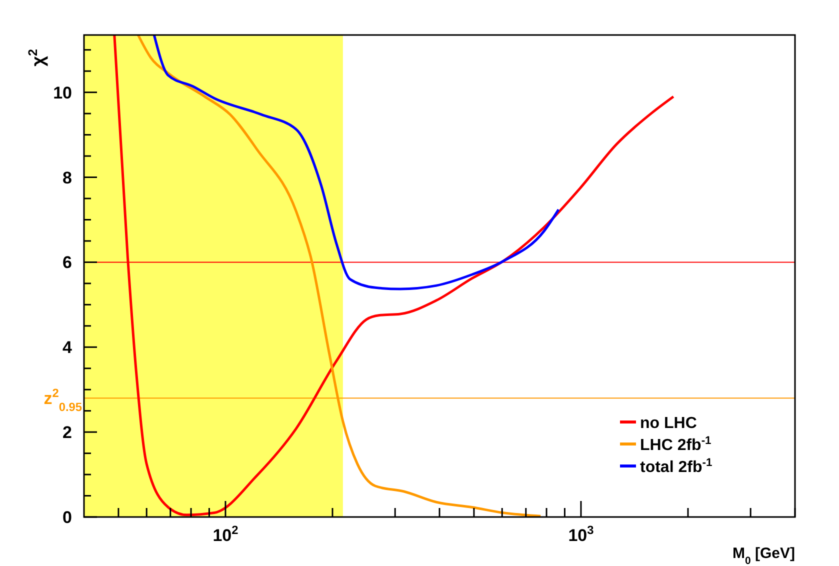 The height and width of the screenshot is (566, 839). What do you see at coordinates (676, 466) in the screenshot?
I see `legend-label: total 2fb$^{-1}$` at bounding box center [676, 466].